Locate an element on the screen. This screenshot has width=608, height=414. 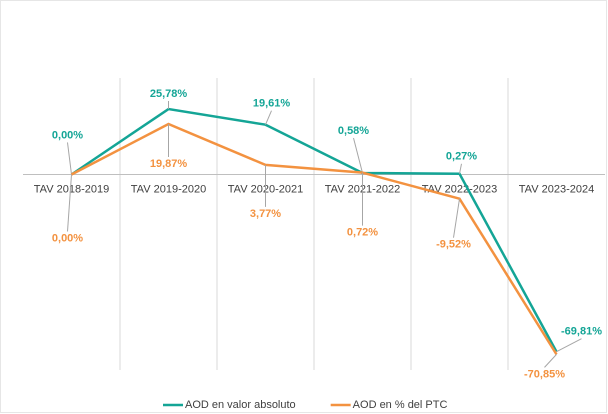
data-label: 0,58% is located at coordinates (353, 131).